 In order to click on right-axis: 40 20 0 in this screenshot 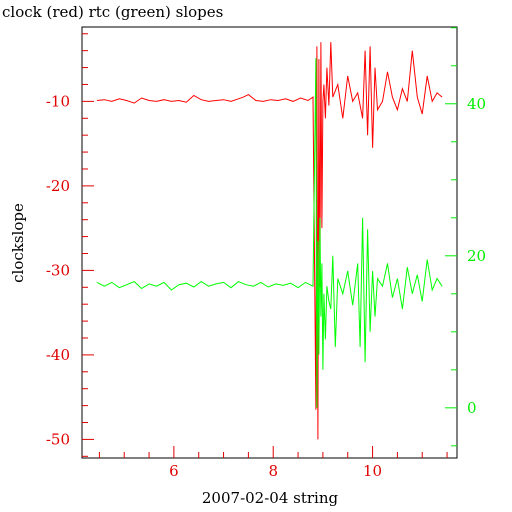, I will do `click(465, 237)`.